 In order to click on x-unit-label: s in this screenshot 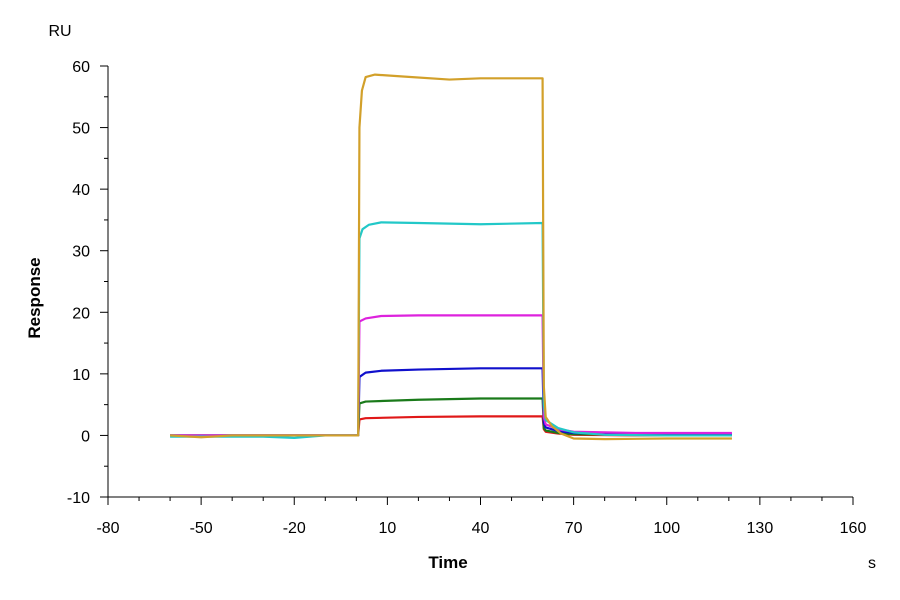, I will do `click(872, 563)`.